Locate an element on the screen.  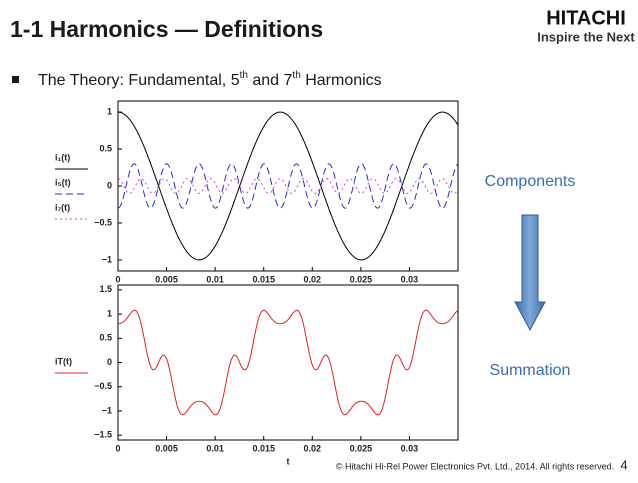
sum-series is located at coordinates (288, 362).